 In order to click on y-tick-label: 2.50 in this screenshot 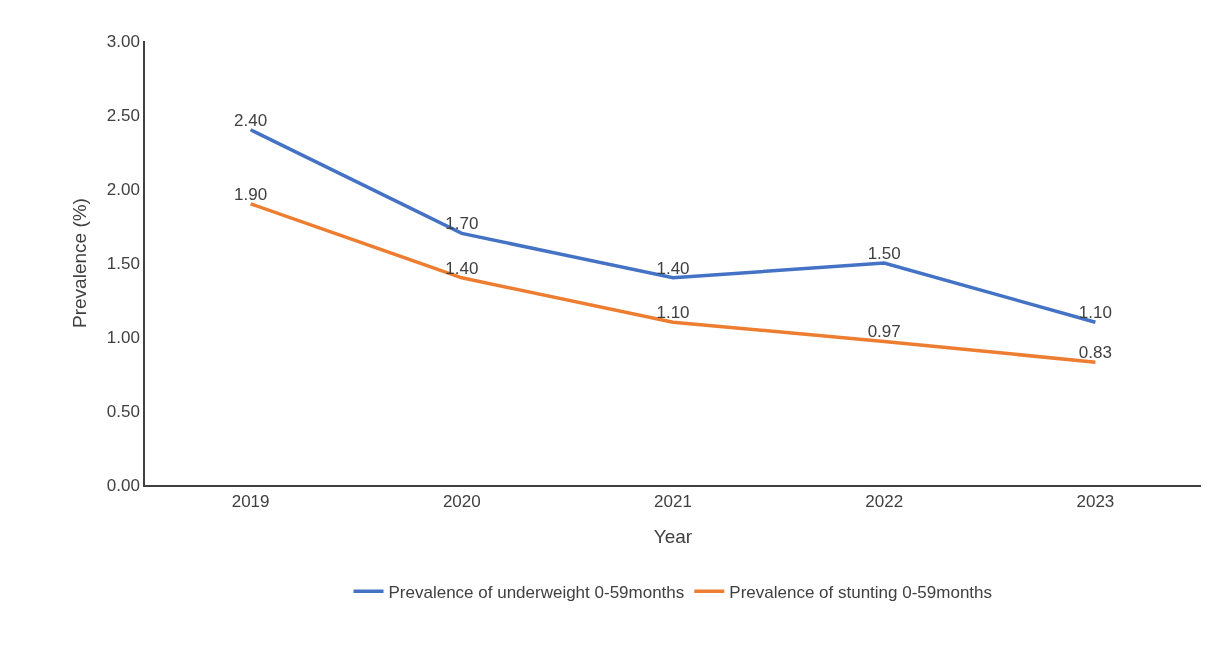, I will do `click(123, 115)`.